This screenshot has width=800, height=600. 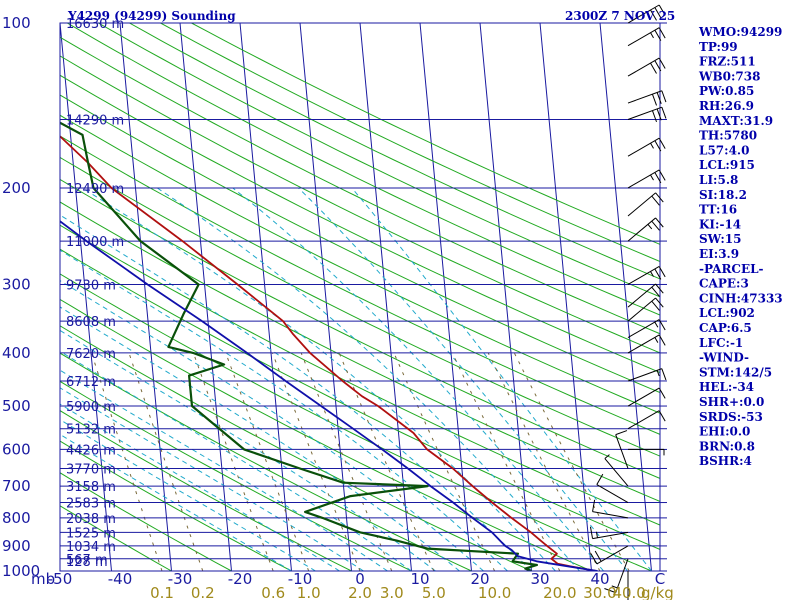 I want to click on height-label: 4426 m, so click(x=91, y=450).